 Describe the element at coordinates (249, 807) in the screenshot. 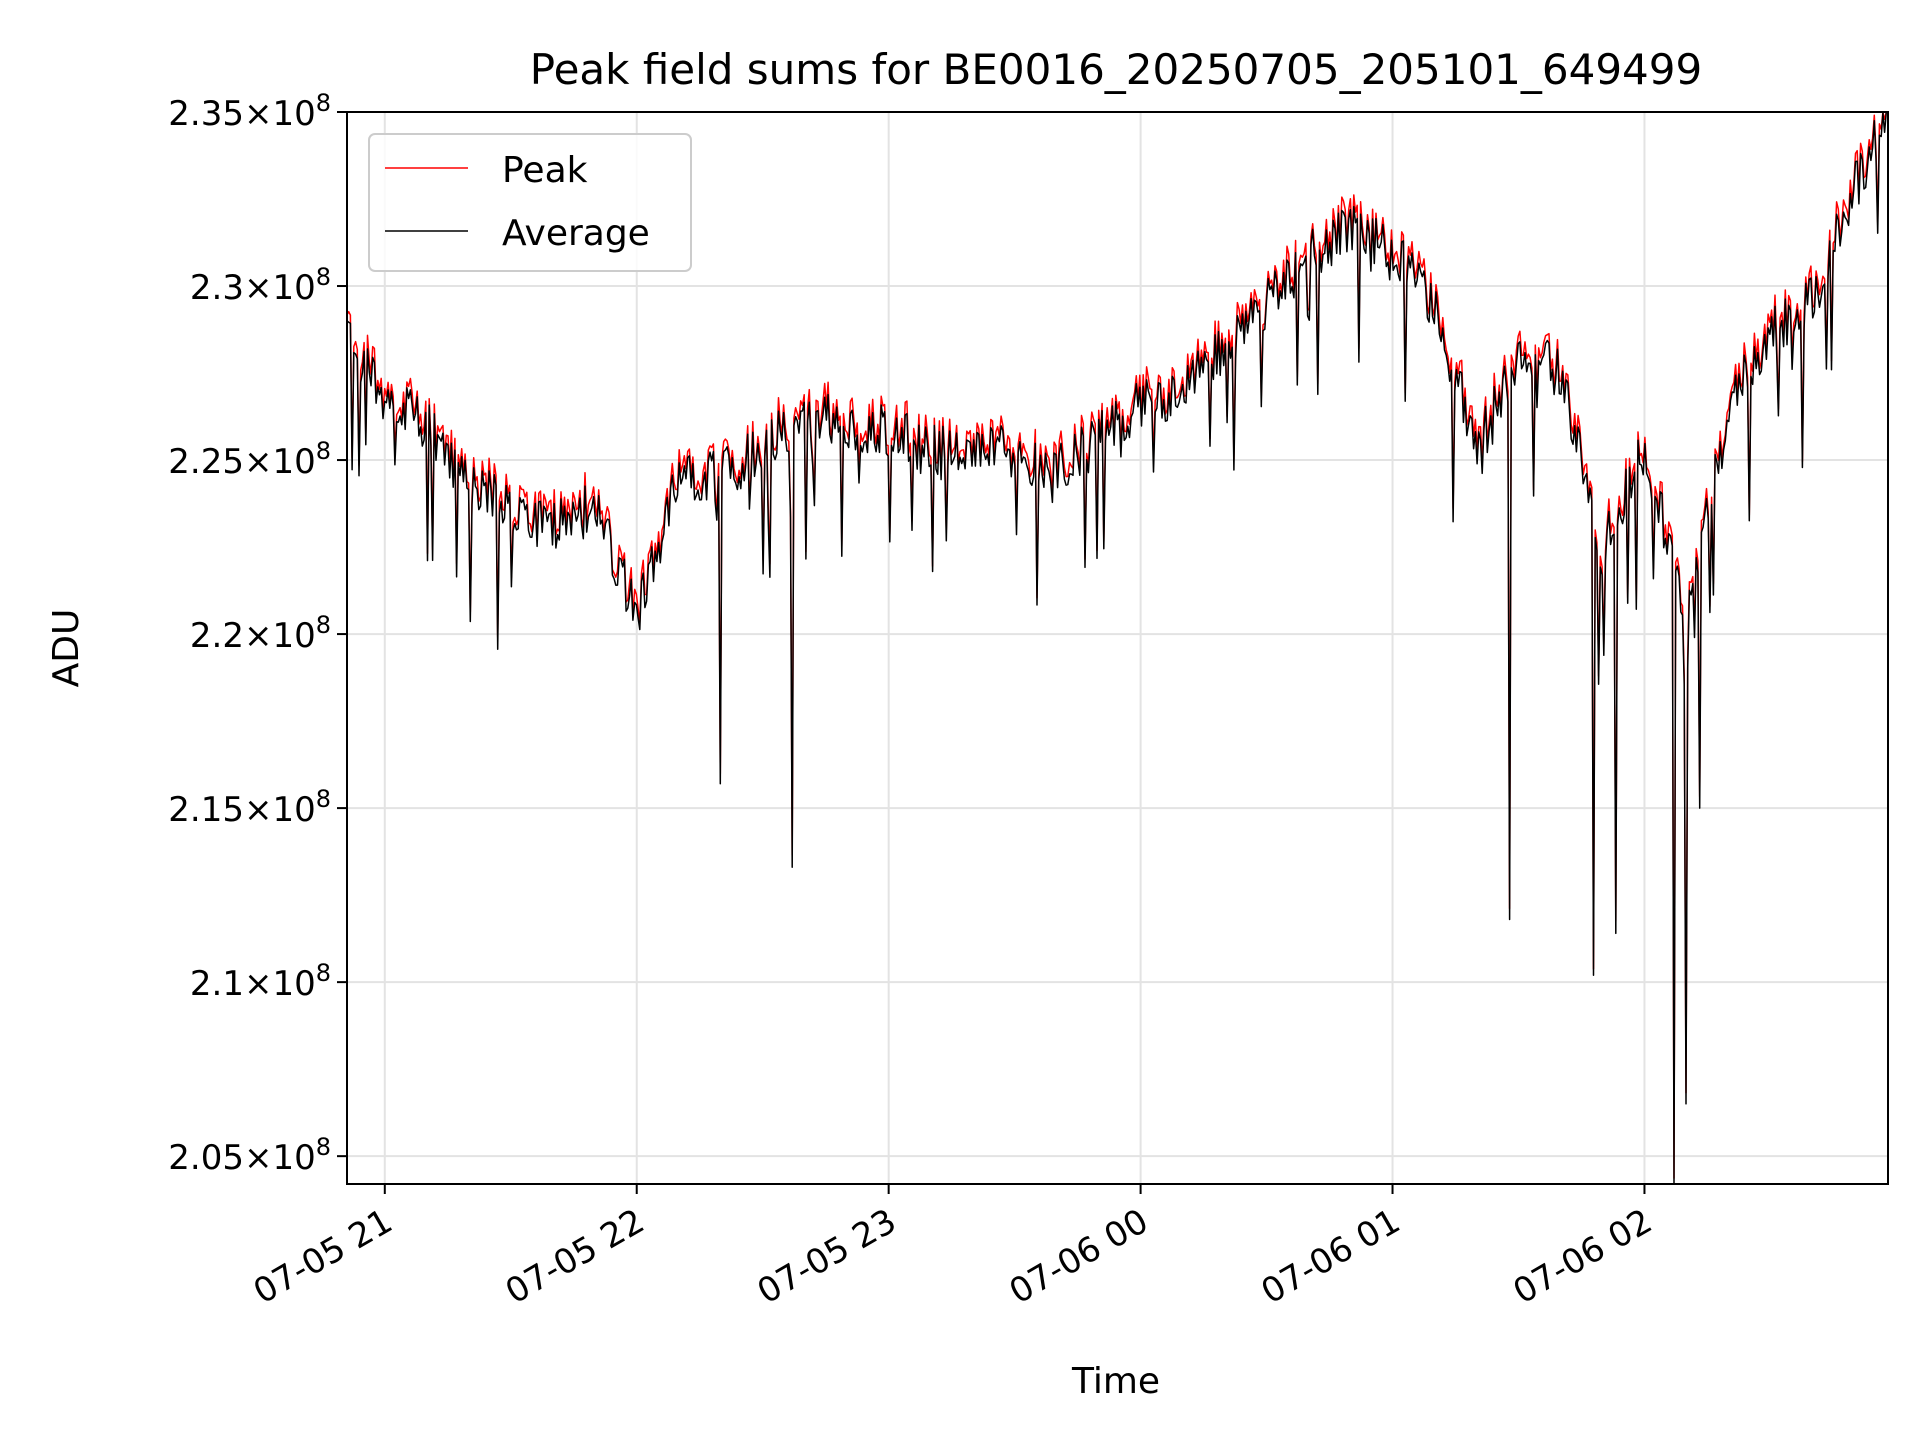

I see `y-tick-label: 2.15×108` at that location.